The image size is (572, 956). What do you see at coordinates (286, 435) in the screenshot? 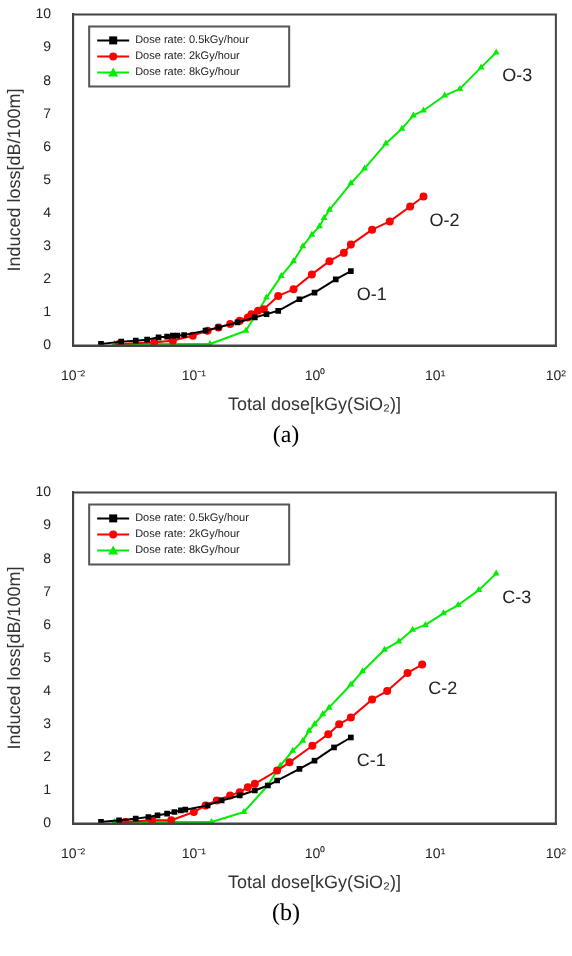
I see `text: (a)` at bounding box center [286, 435].